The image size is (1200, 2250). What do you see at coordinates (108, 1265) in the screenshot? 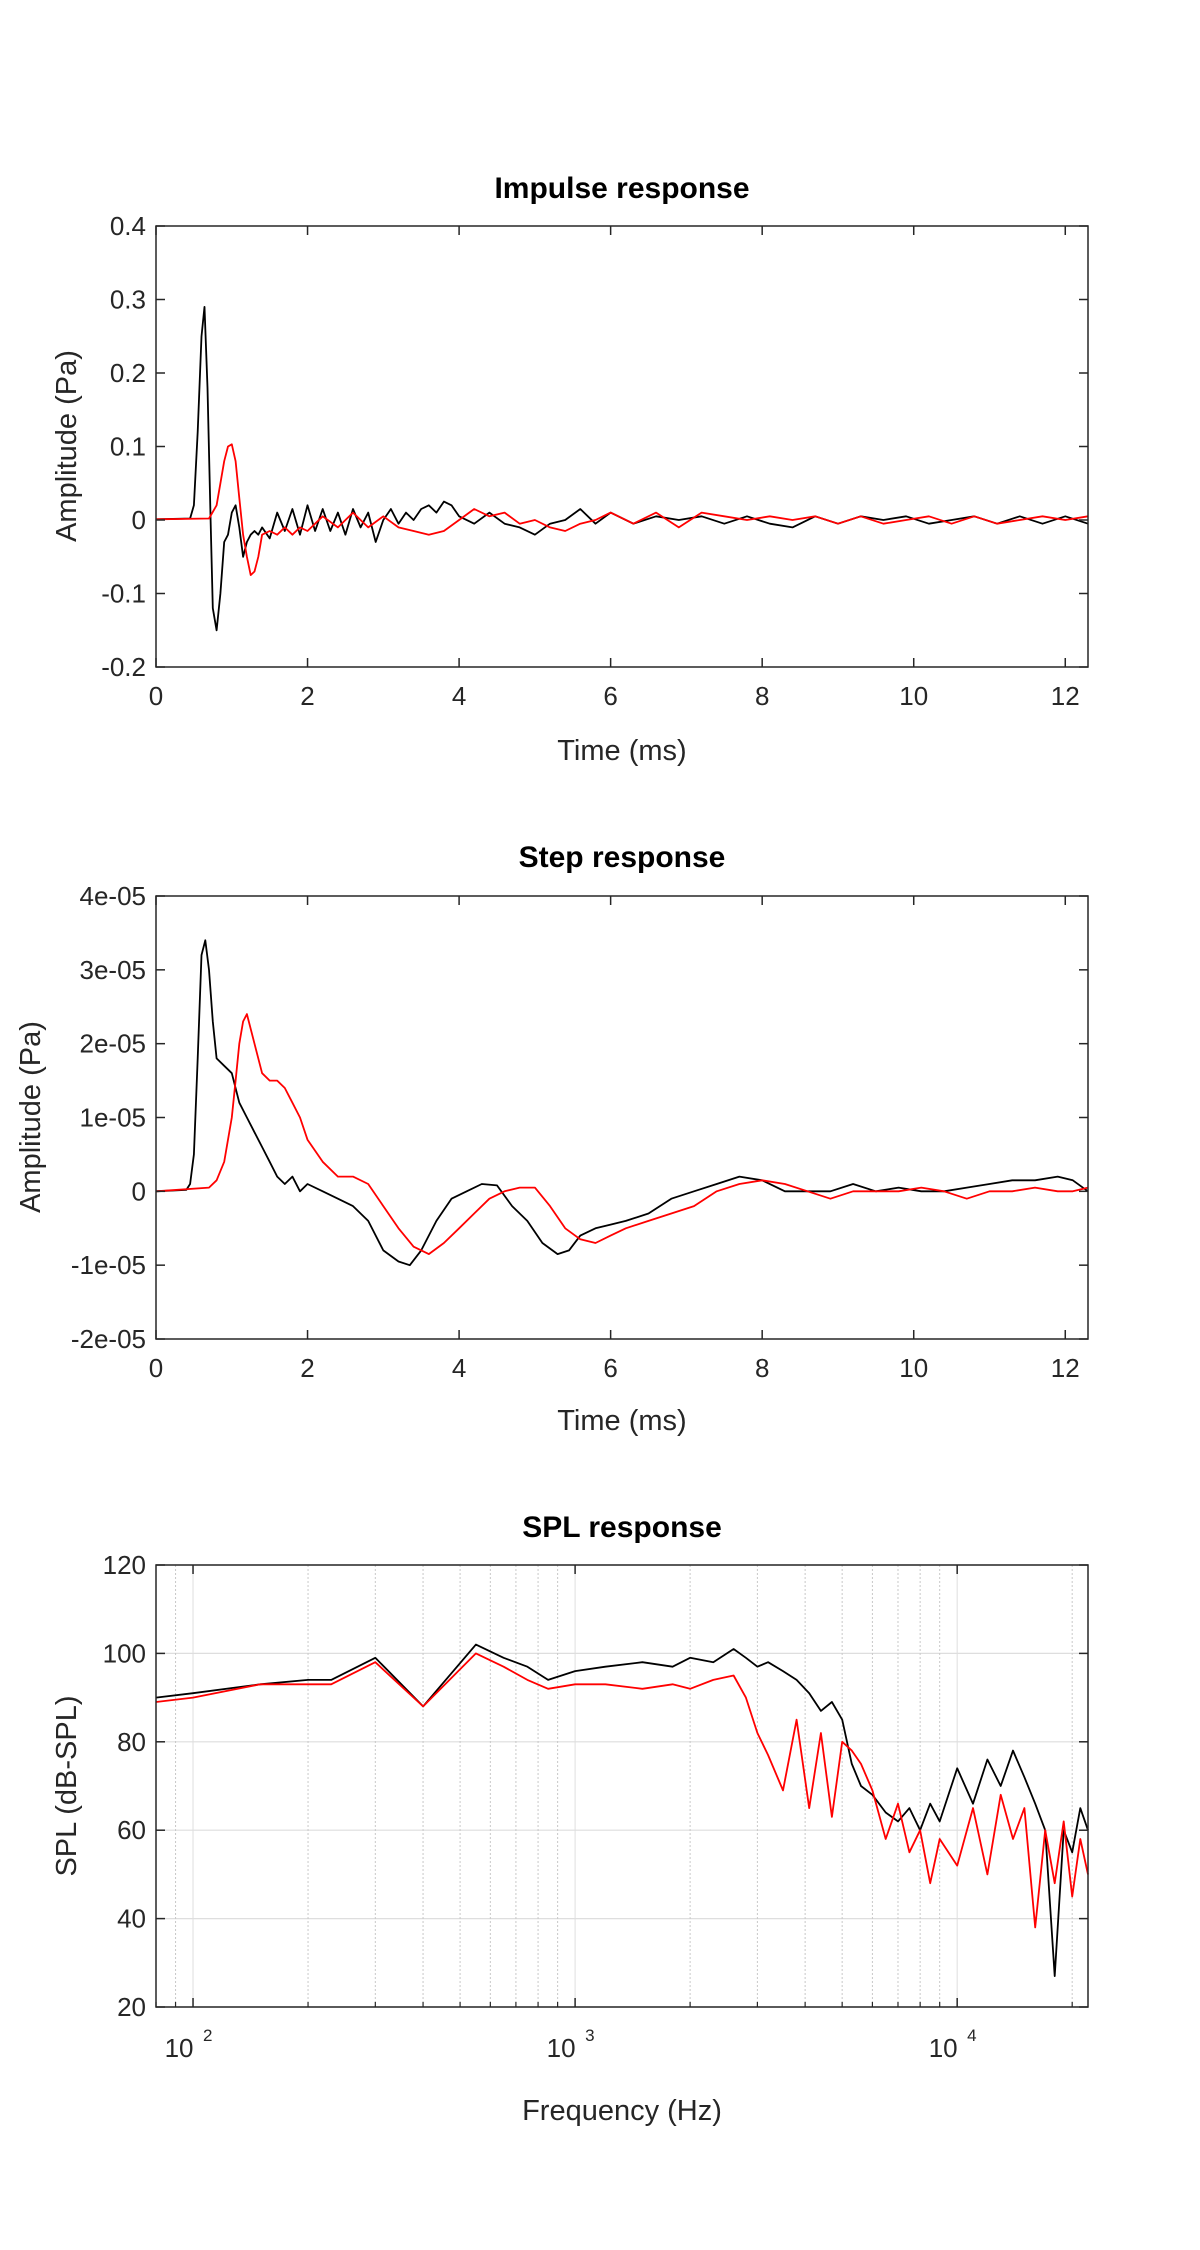
I see `y-tick-label: -1e-05` at bounding box center [108, 1265].